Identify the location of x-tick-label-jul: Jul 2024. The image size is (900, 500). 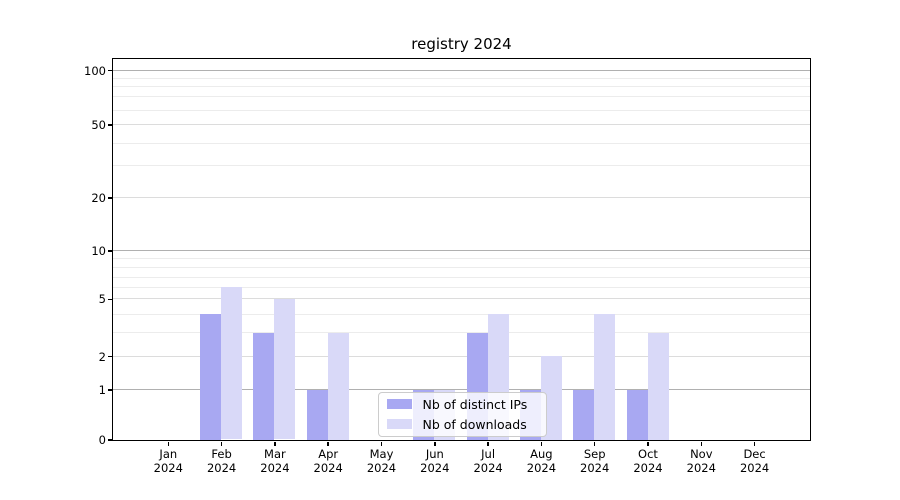
(488, 461).